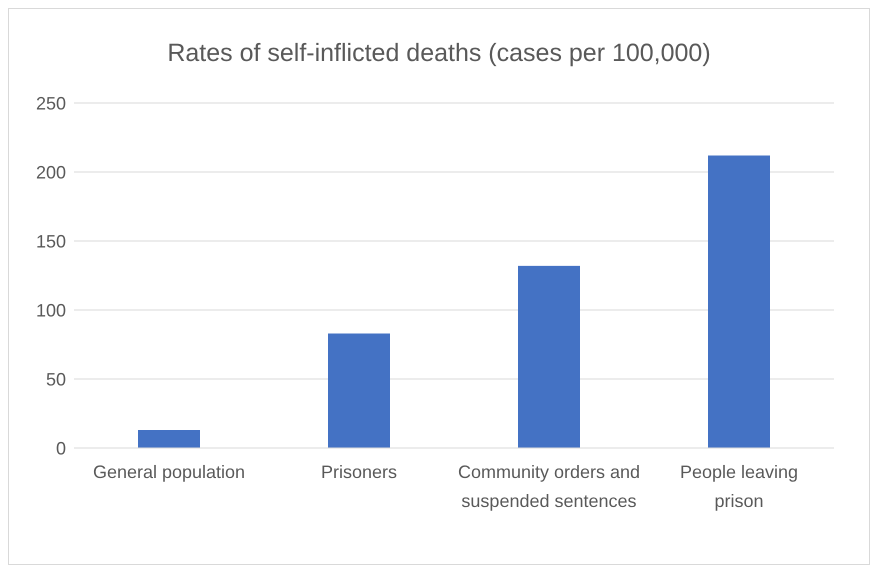 This screenshot has height=573, width=878. What do you see at coordinates (359, 472) in the screenshot?
I see `x-tick-label: Prisoners` at bounding box center [359, 472].